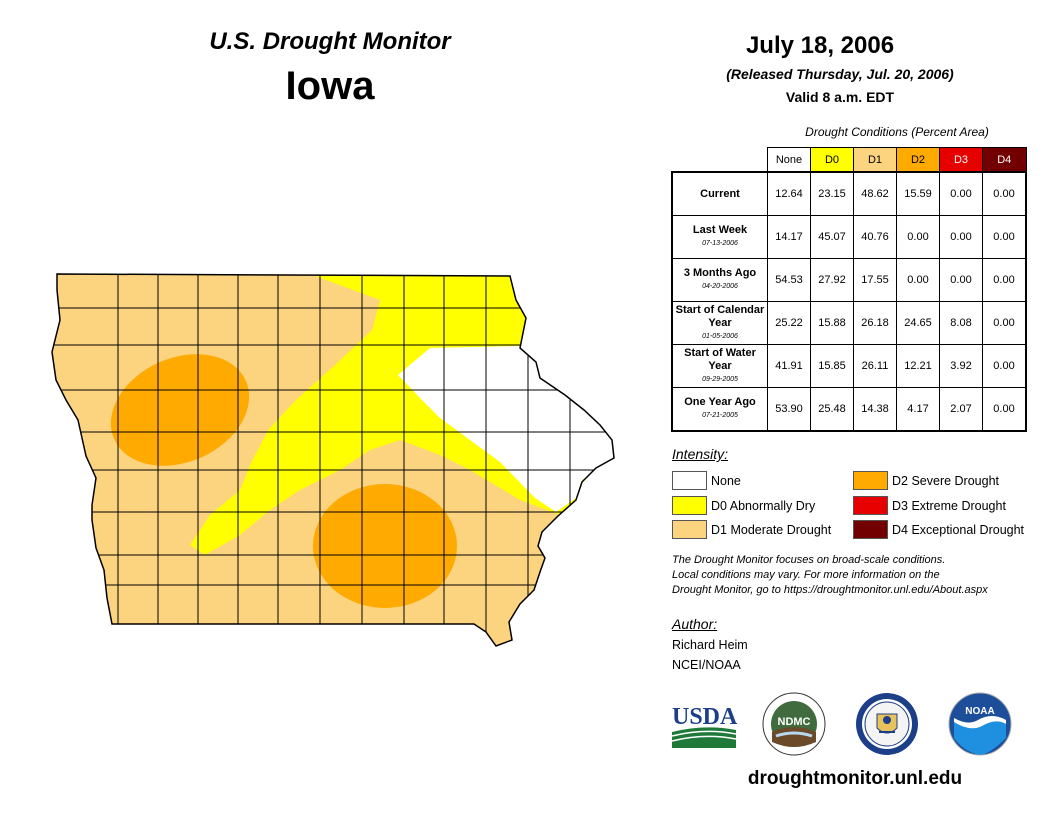 This screenshot has height=816, width=1056. I want to click on table-caption: Drought Conditions (Percent Area), so click(897, 132).